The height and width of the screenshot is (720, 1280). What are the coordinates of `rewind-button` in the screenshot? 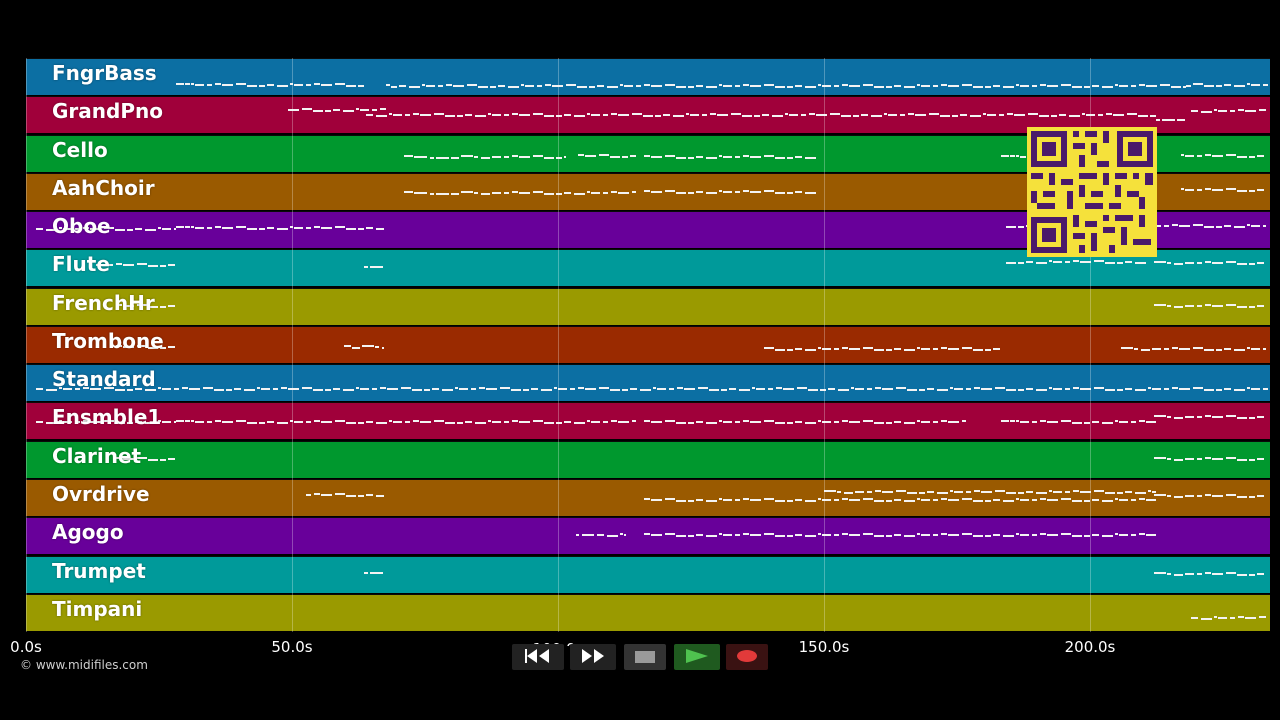 It's located at (538, 657).